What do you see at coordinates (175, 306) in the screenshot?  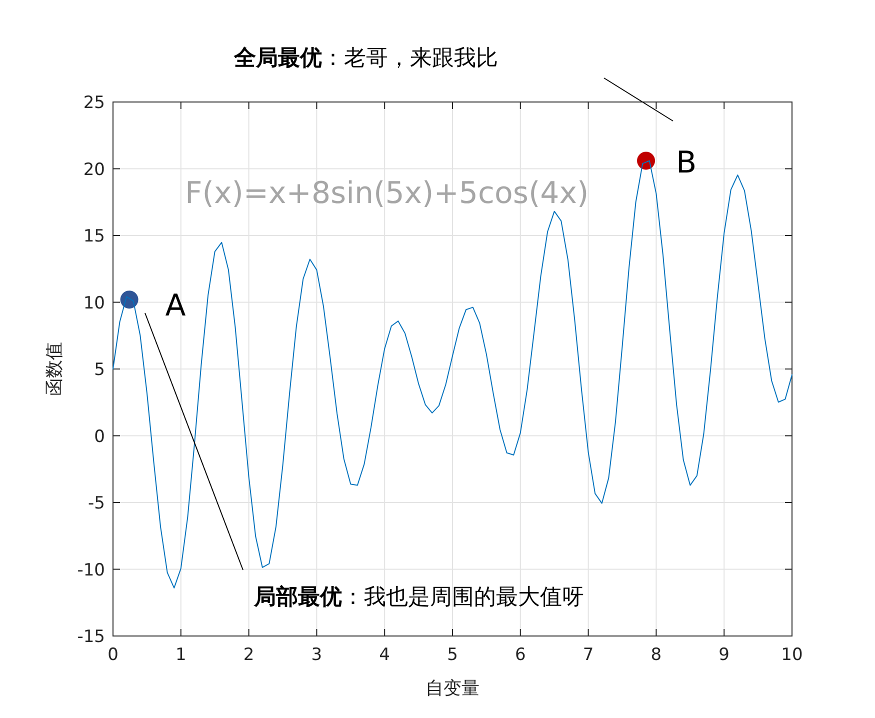 I see `annotation: A` at bounding box center [175, 306].